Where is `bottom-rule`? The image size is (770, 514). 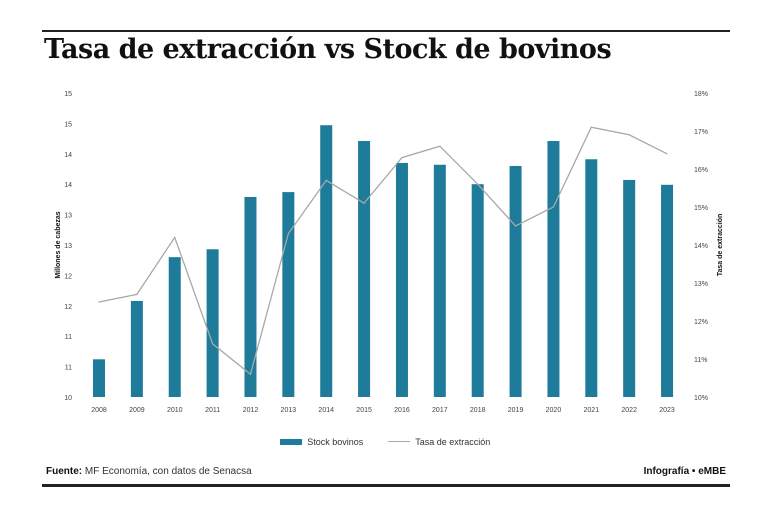 bottom-rule is located at coordinates (386, 485).